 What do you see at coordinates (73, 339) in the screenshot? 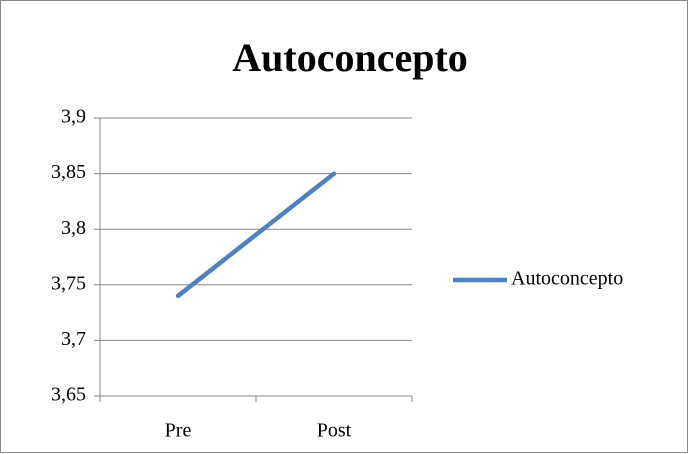
I see `y-tick-label: 3,7` at bounding box center [73, 339].